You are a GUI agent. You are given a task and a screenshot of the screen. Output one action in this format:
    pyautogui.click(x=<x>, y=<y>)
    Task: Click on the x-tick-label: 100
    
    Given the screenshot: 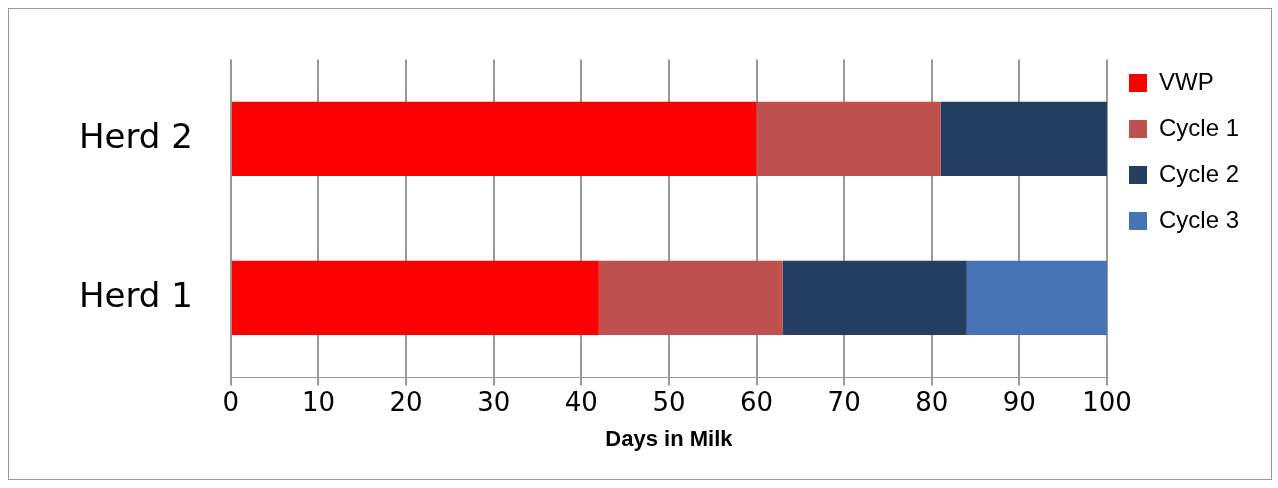 What is the action you would take?
    pyautogui.click(x=1107, y=401)
    